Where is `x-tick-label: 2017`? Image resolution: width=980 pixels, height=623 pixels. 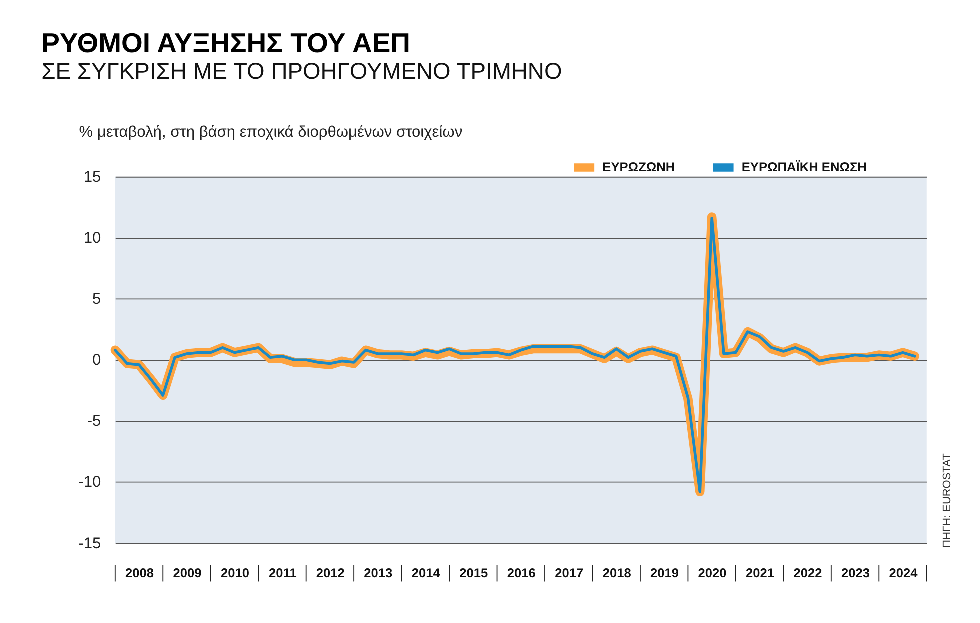
x-tick-label: 2017 is located at coordinates (569, 573).